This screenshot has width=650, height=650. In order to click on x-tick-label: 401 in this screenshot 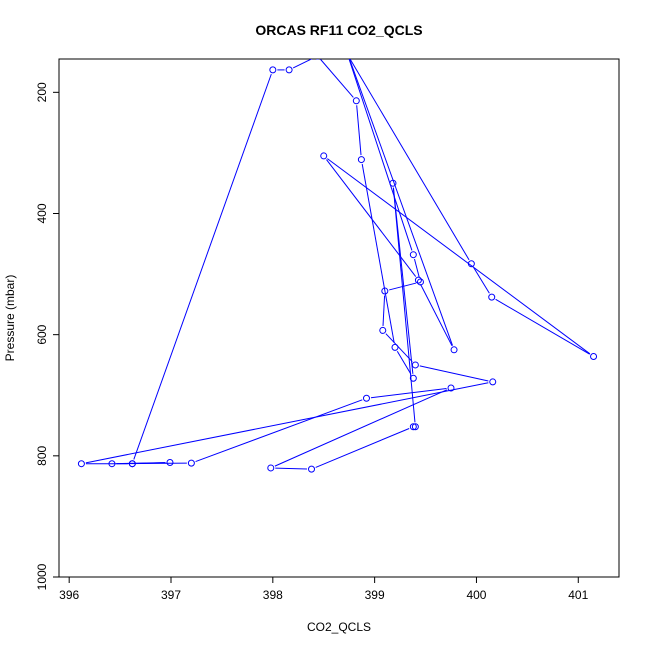, I will do `click(578, 595)`.